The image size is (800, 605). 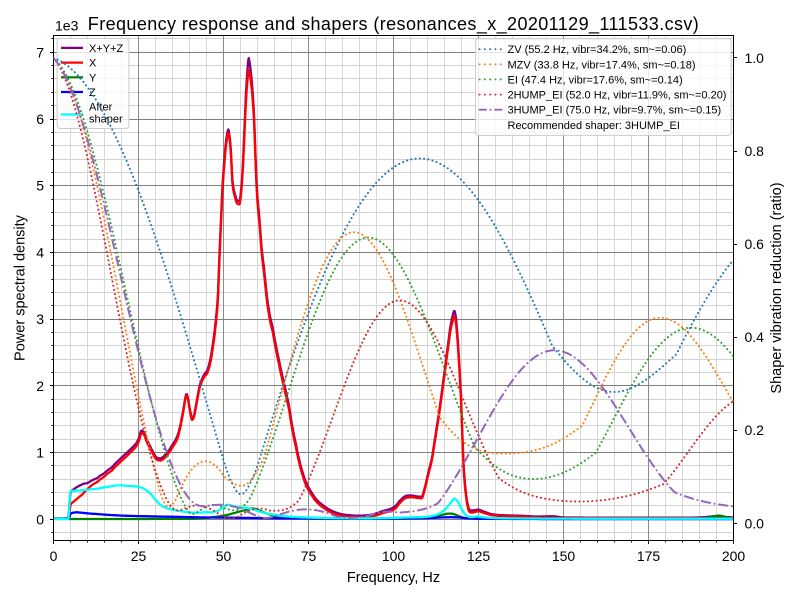 I want to click on svg-text:MZV (33.8 Hz, vibr=17.4%, sm~=: MZV (33.8 Hz, vibr=17.4%, sm~=0.18), so click(x=602, y=65).